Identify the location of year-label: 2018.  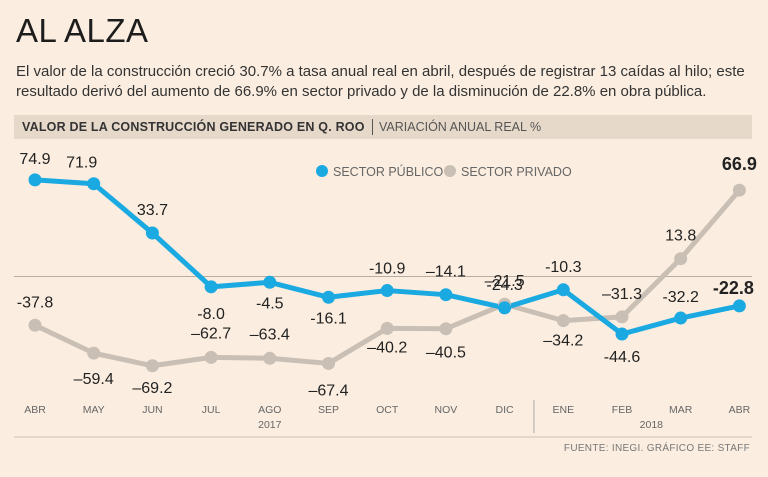
(652, 425).